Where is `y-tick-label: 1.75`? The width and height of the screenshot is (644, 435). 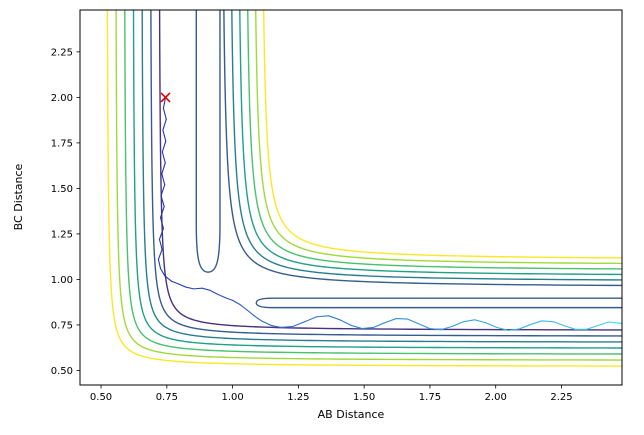 y-tick-label: 1.75 is located at coordinates (62, 143).